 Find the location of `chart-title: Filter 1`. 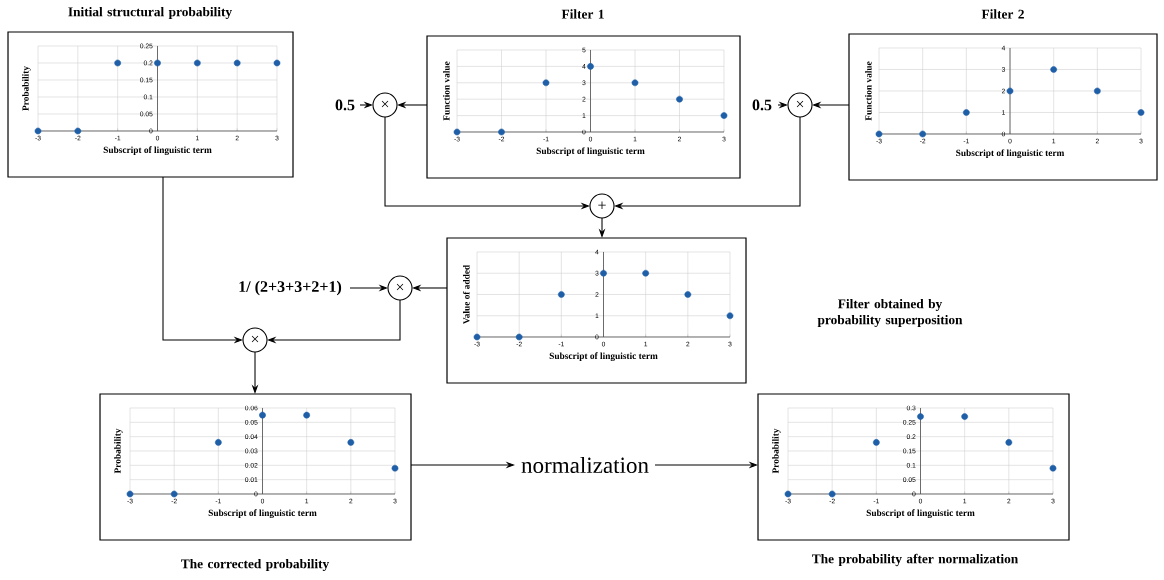

chart-title: Filter 1 is located at coordinates (582, 14).